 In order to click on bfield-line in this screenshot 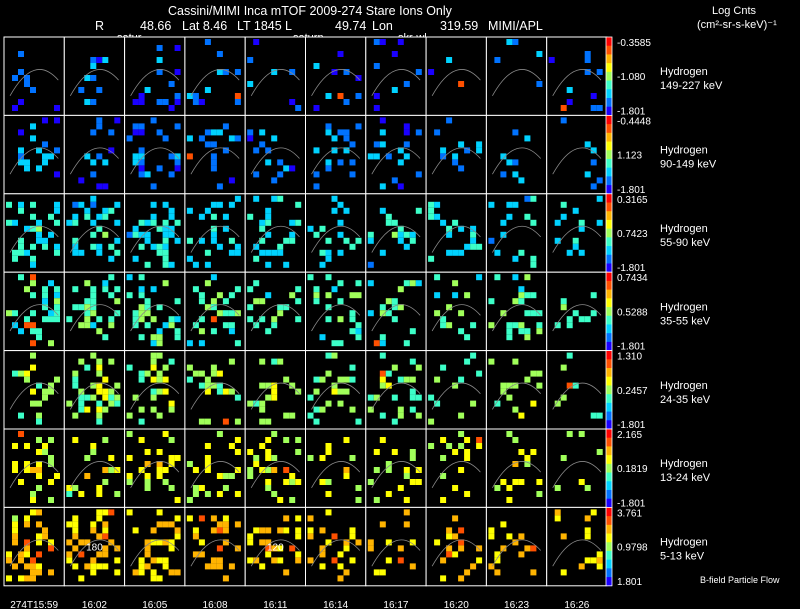, I will do `click(517, 161)`.